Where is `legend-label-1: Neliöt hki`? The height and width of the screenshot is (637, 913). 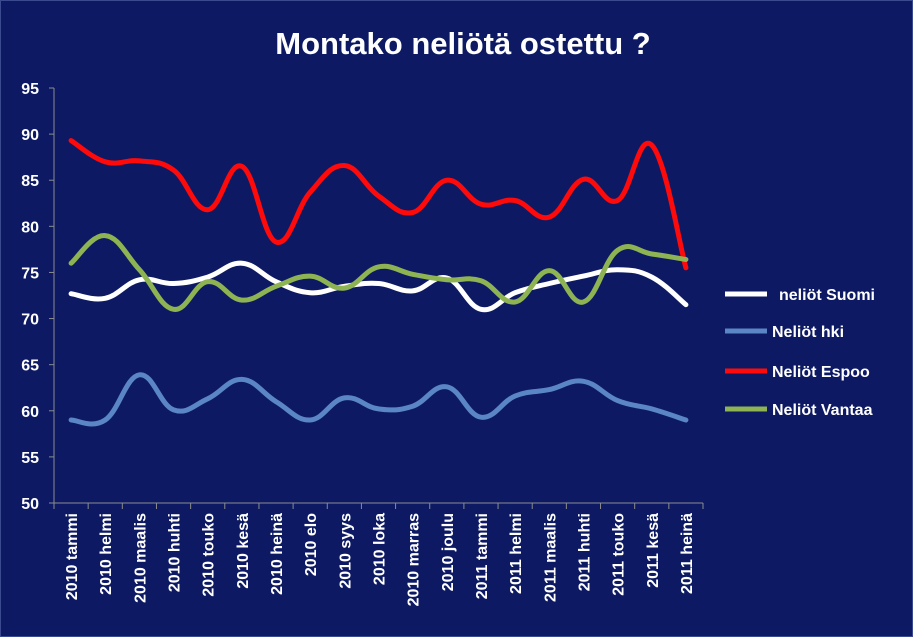
legend-label-1: Neliöt hki is located at coordinates (808, 332).